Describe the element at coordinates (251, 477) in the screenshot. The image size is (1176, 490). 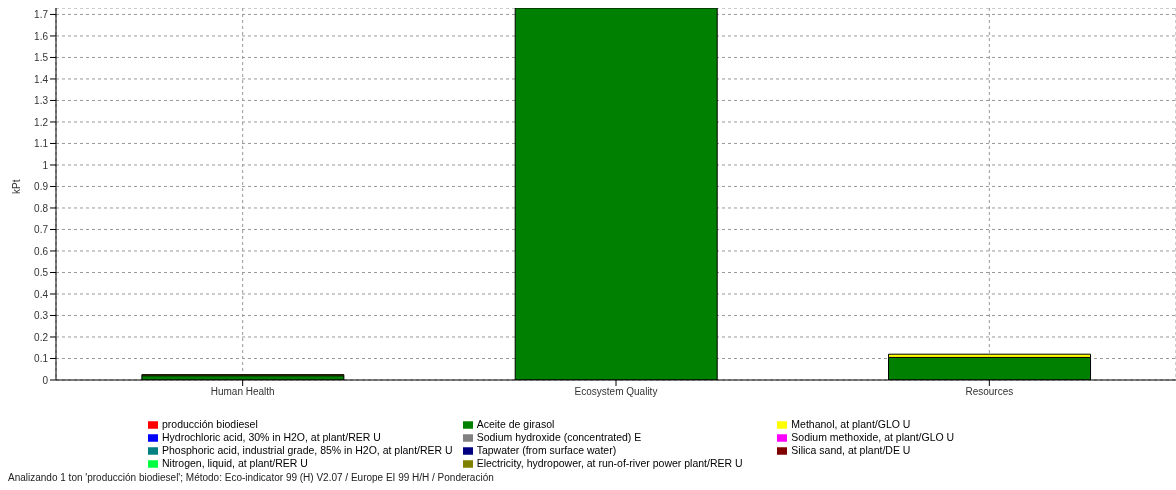
I see `text: Analizando 1 ton 'producción biodiesel'; Método: Eco-indicator 99 (H) V2.07 / Europe EI 99 H/H / Ponderación` at that location.